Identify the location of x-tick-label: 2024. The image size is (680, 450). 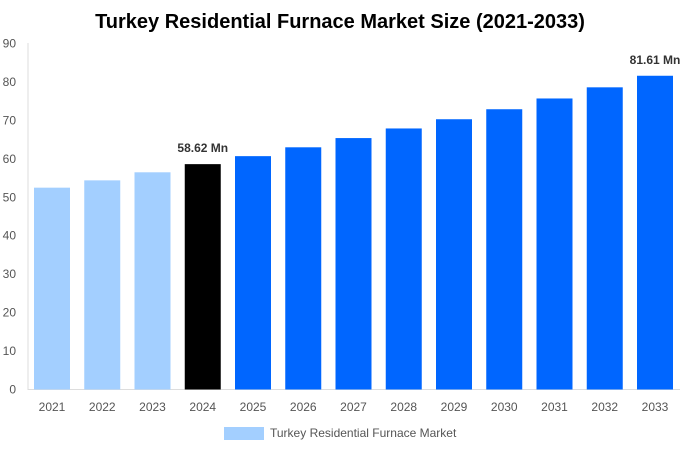
(202, 407).